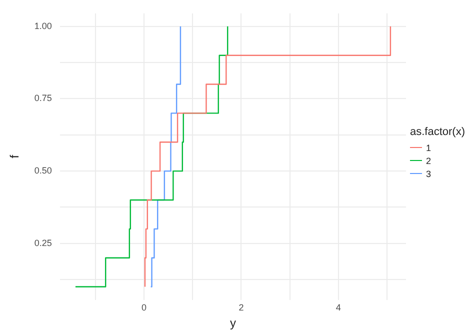  Describe the element at coordinates (429, 161) in the screenshot. I see `legend-label: 2` at that location.